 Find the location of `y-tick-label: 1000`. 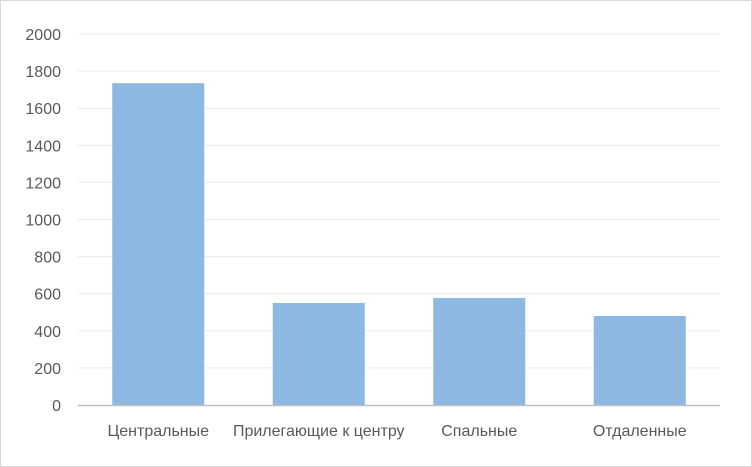

y-tick-label: 1000 is located at coordinates (43, 221).